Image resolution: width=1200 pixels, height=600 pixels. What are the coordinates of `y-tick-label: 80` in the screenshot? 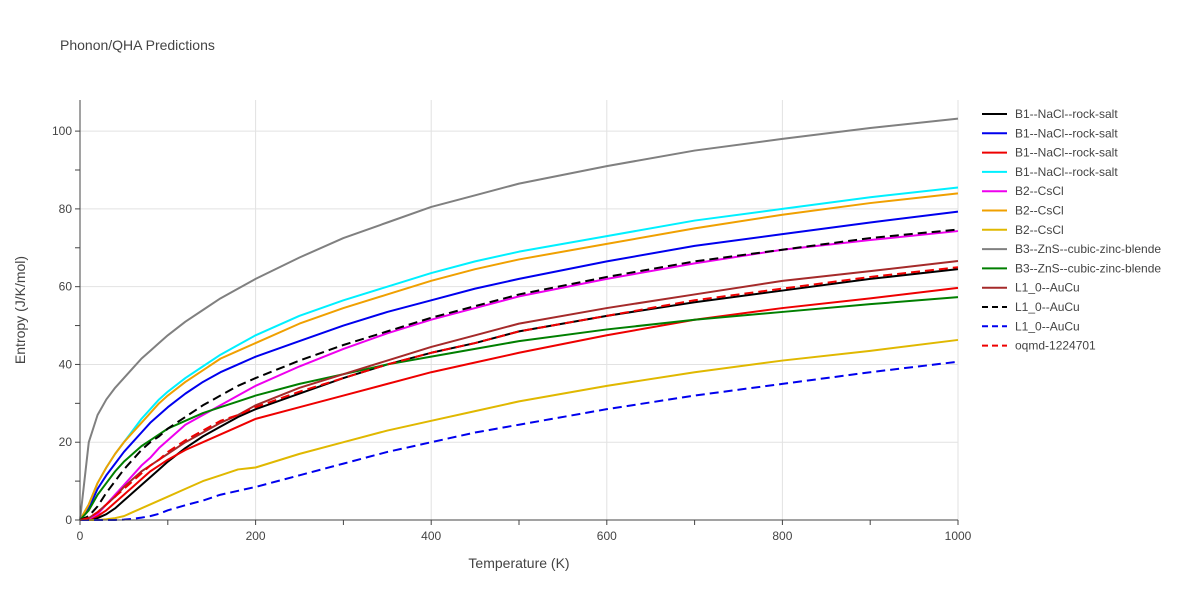 It's located at (66, 209).